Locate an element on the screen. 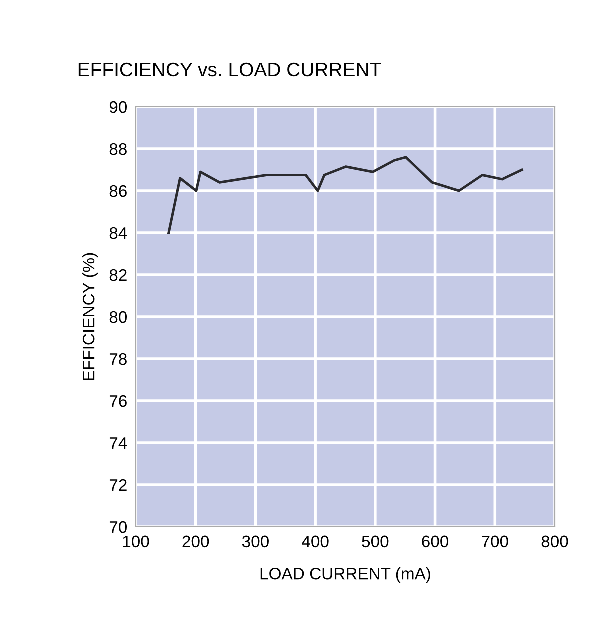 This screenshot has width=601, height=630. y-tick-label: 82 is located at coordinates (118, 275).